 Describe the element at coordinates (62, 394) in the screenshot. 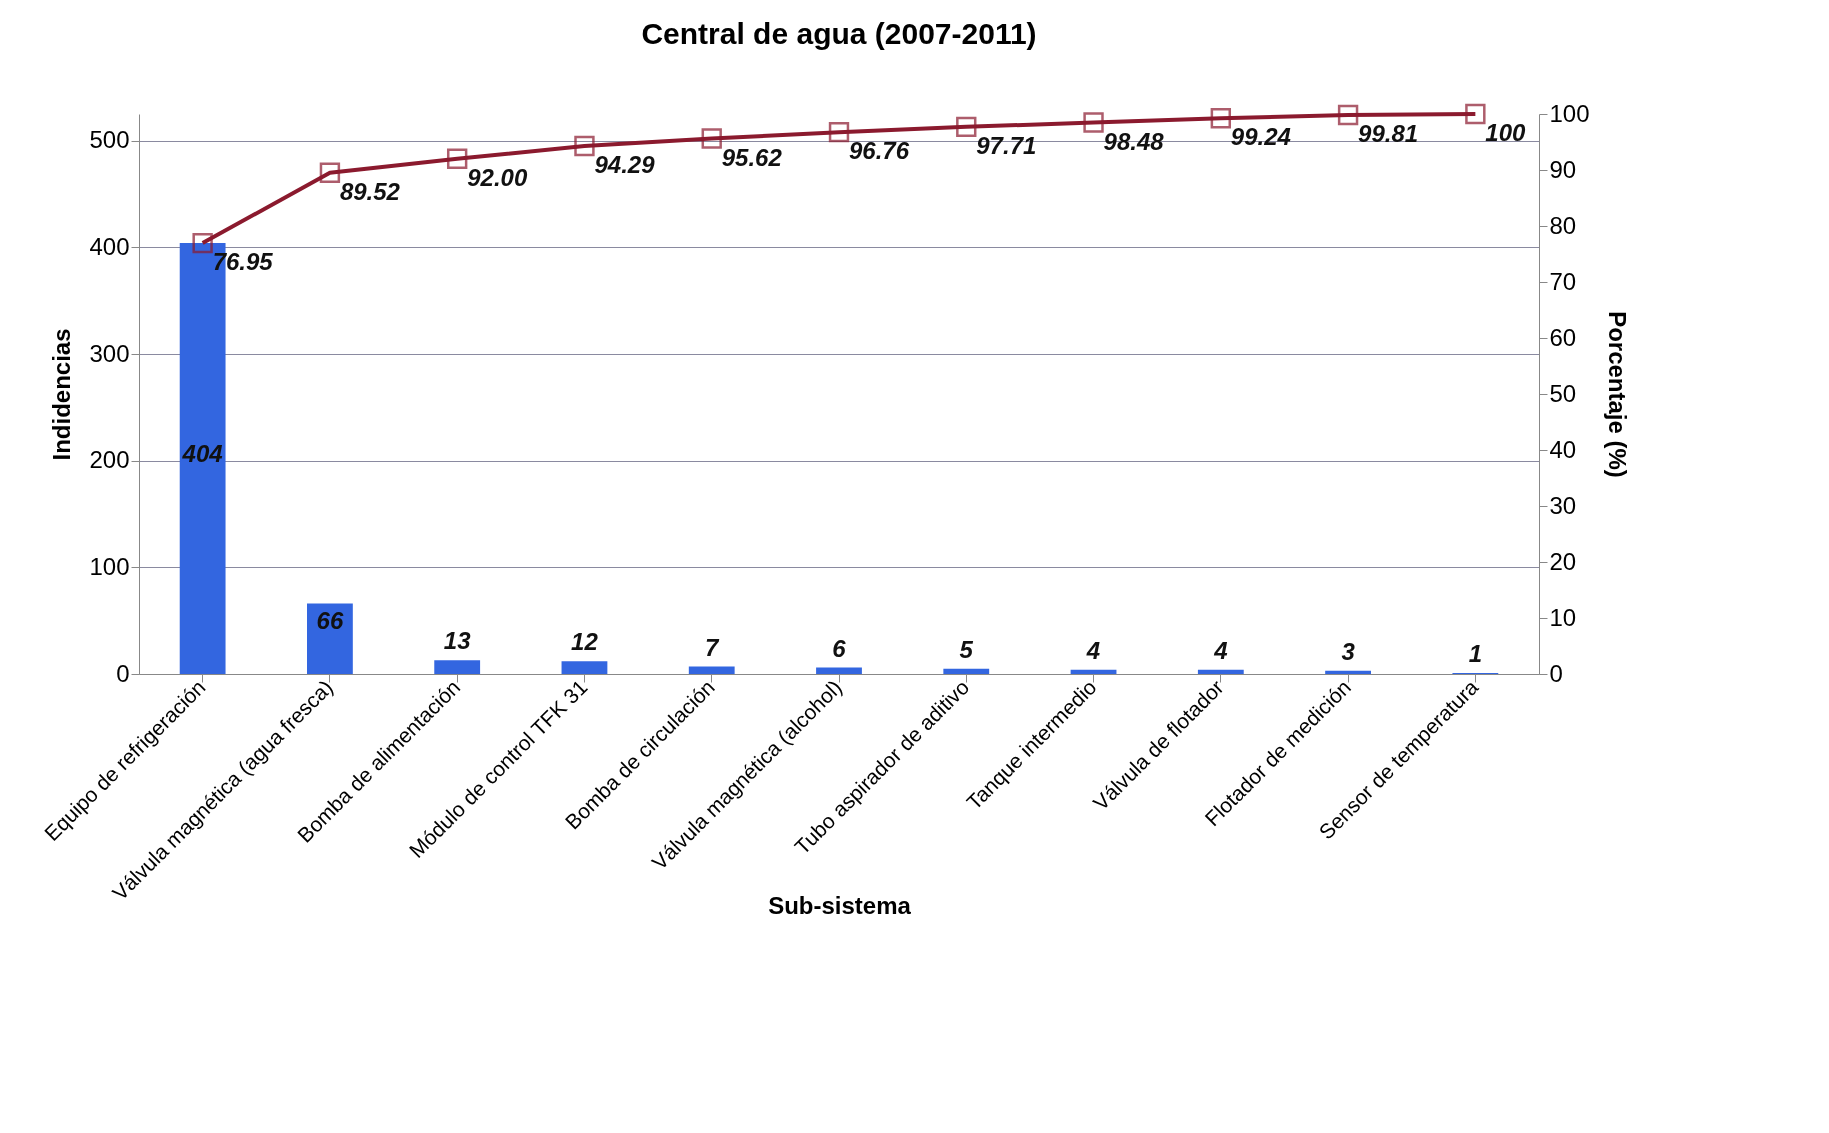

I see `y-axis-title: Indidencias` at that location.